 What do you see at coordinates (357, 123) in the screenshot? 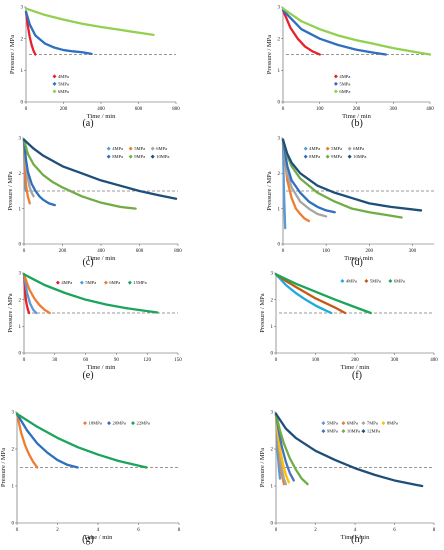
I see `panel-label: (b)` at bounding box center [357, 123].